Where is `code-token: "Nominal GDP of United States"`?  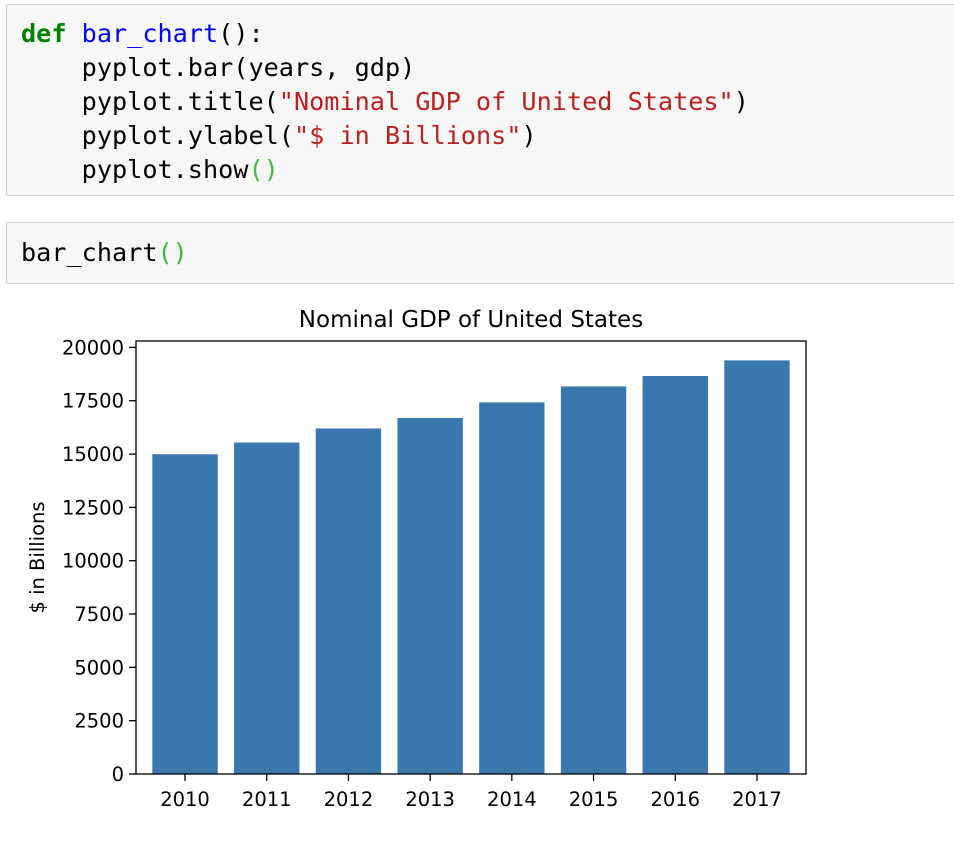 code-token: "Nominal GDP of United States" is located at coordinates (506, 101).